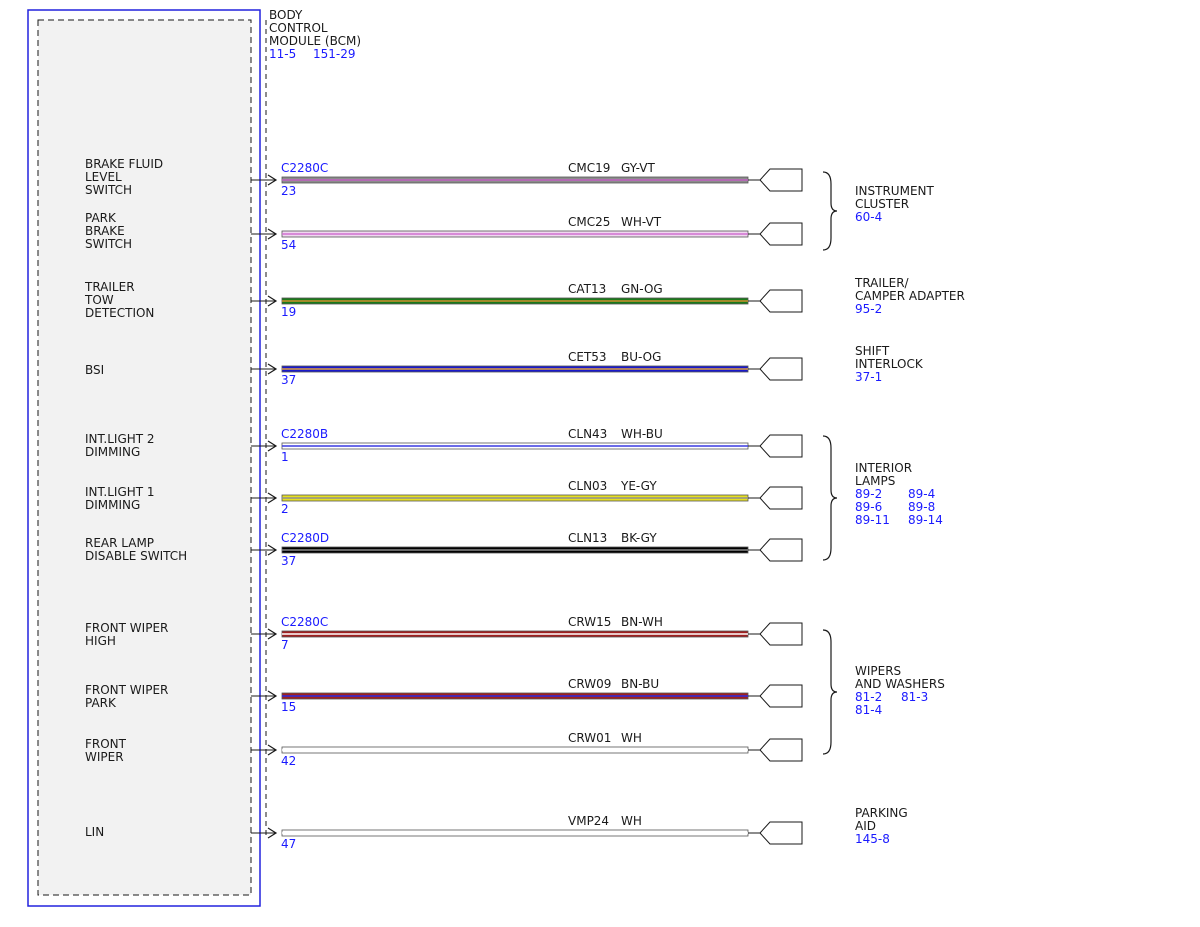  What do you see at coordinates (334, 54) in the screenshot?
I see `module-ref: 151-29` at bounding box center [334, 54].